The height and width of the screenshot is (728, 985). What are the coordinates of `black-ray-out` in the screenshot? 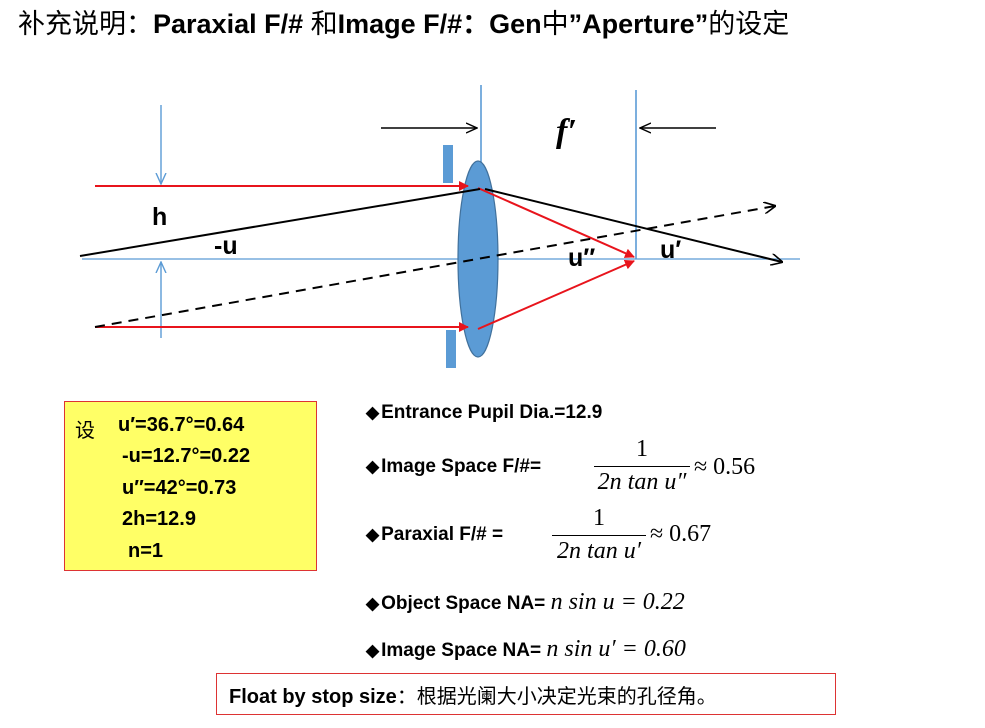 It's located at (633, 225).